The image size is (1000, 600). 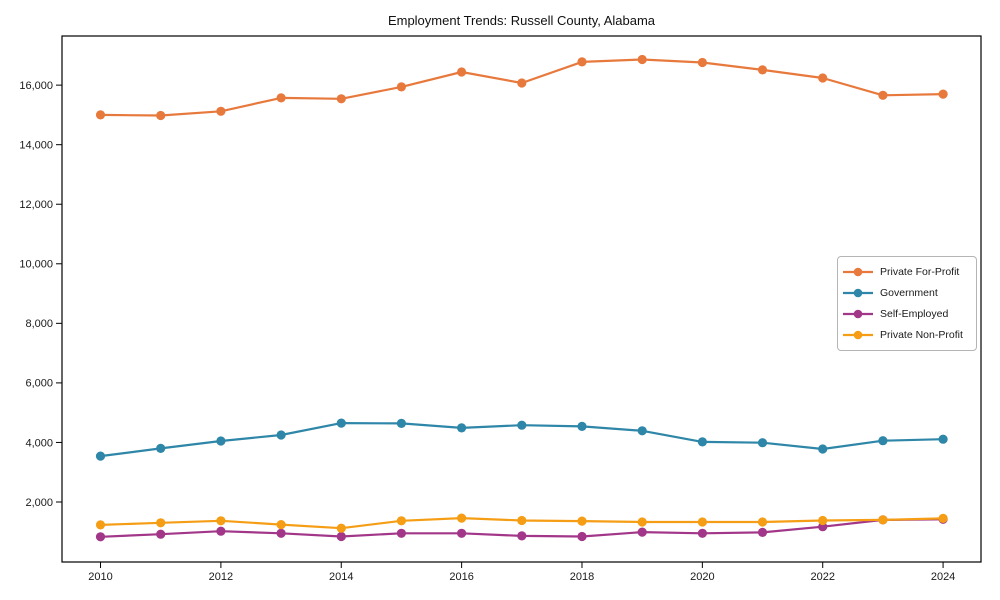 I want to click on y-tick-label: 12,000, so click(x=36, y=205).